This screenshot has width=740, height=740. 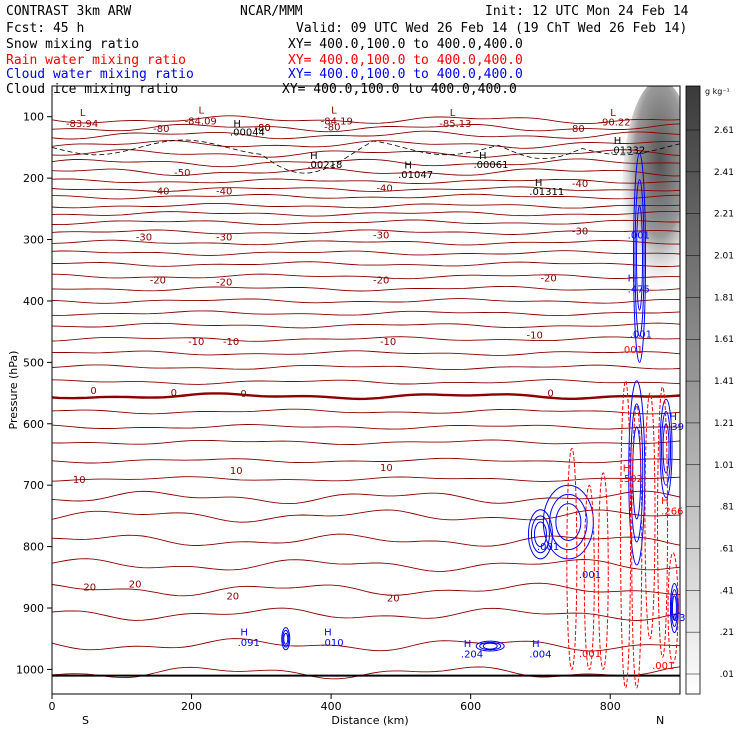 What do you see at coordinates (727, 591) in the screenshot?
I see `colorbar-label: .41` at bounding box center [727, 591].